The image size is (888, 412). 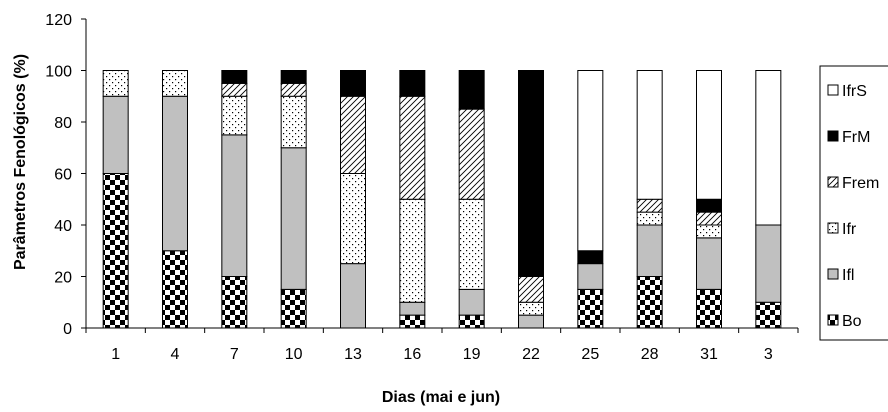 What do you see at coordinates (768, 354) in the screenshot?
I see `x-tick-label: 3` at bounding box center [768, 354].